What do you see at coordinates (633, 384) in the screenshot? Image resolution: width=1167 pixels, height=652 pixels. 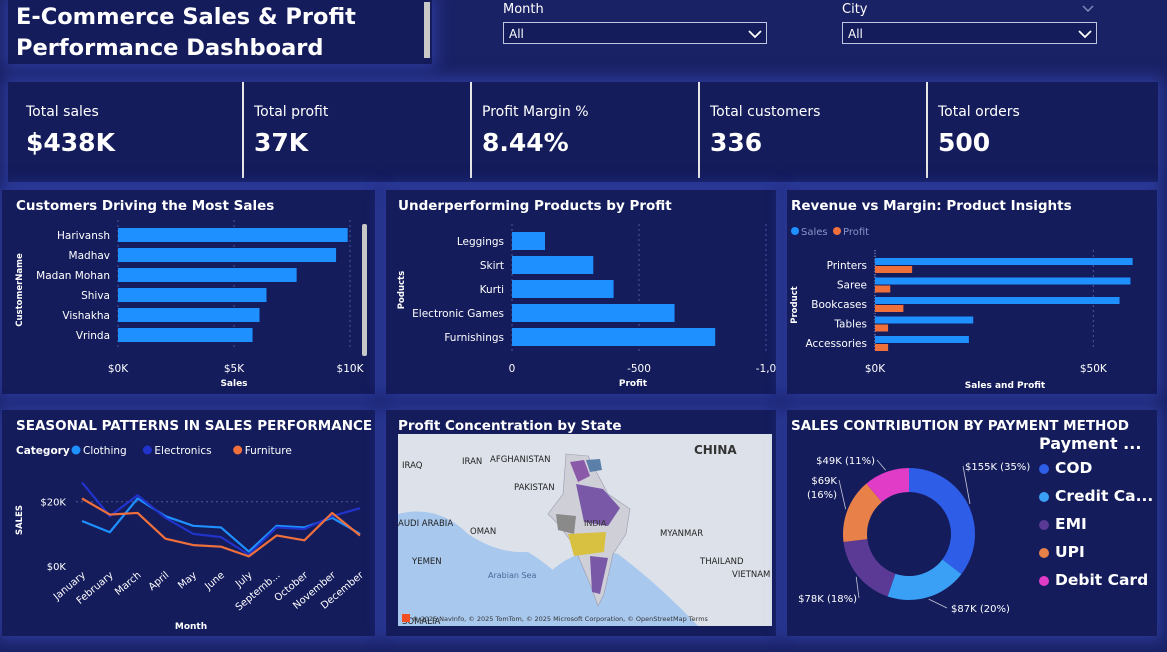 I see `axis-label: Profit` at bounding box center [633, 384].